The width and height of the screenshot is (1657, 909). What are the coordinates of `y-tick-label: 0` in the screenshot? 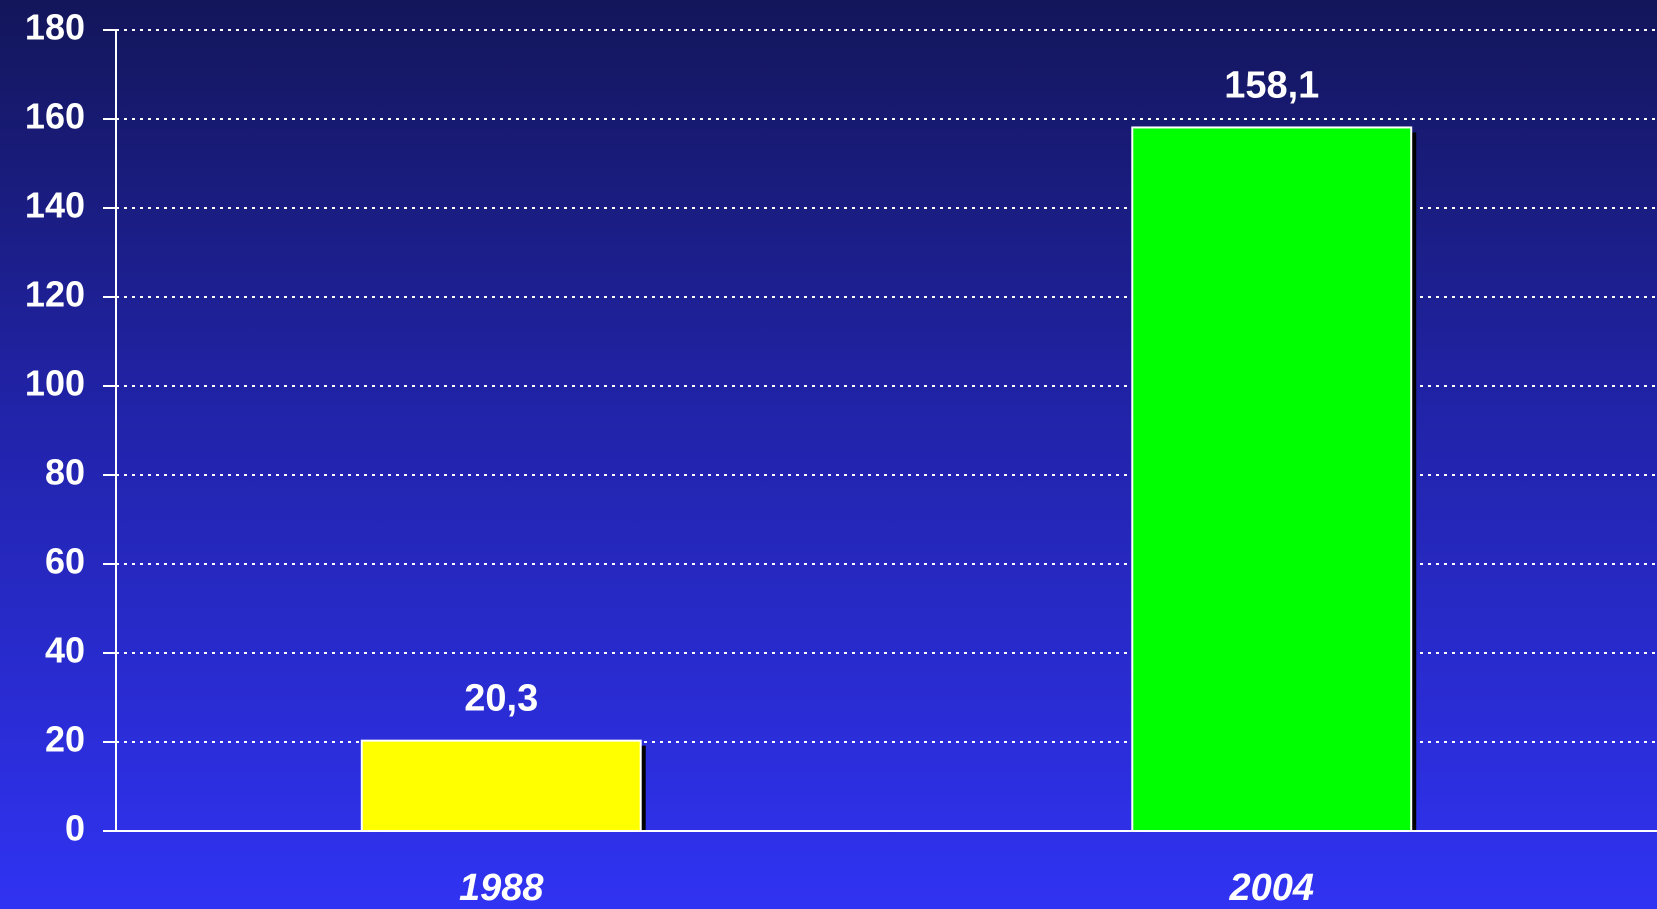 It's located at (75, 828).